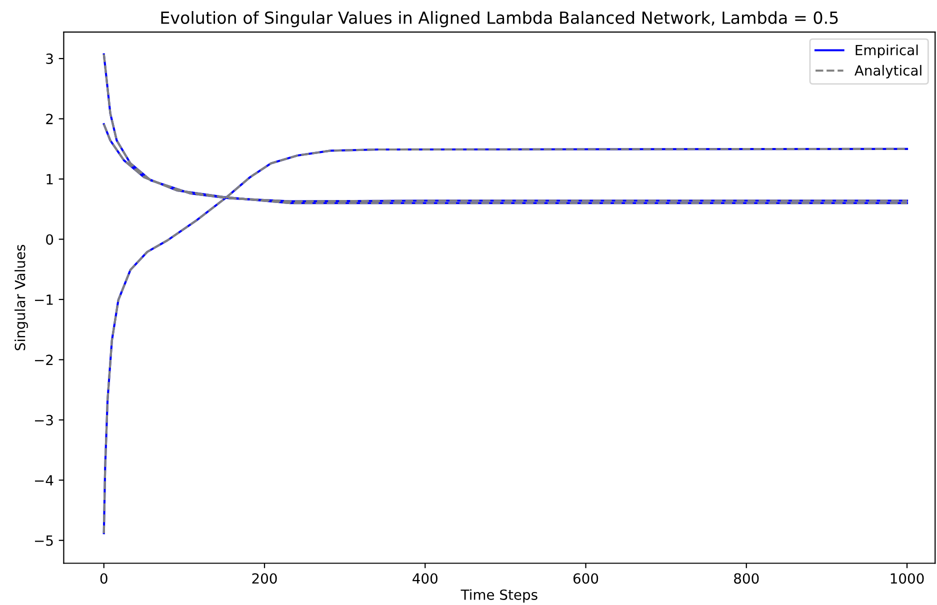 This screenshot has width=937, height=605. Describe the element at coordinates (585, 578) in the screenshot. I see `x-tick-label: 600` at that location.